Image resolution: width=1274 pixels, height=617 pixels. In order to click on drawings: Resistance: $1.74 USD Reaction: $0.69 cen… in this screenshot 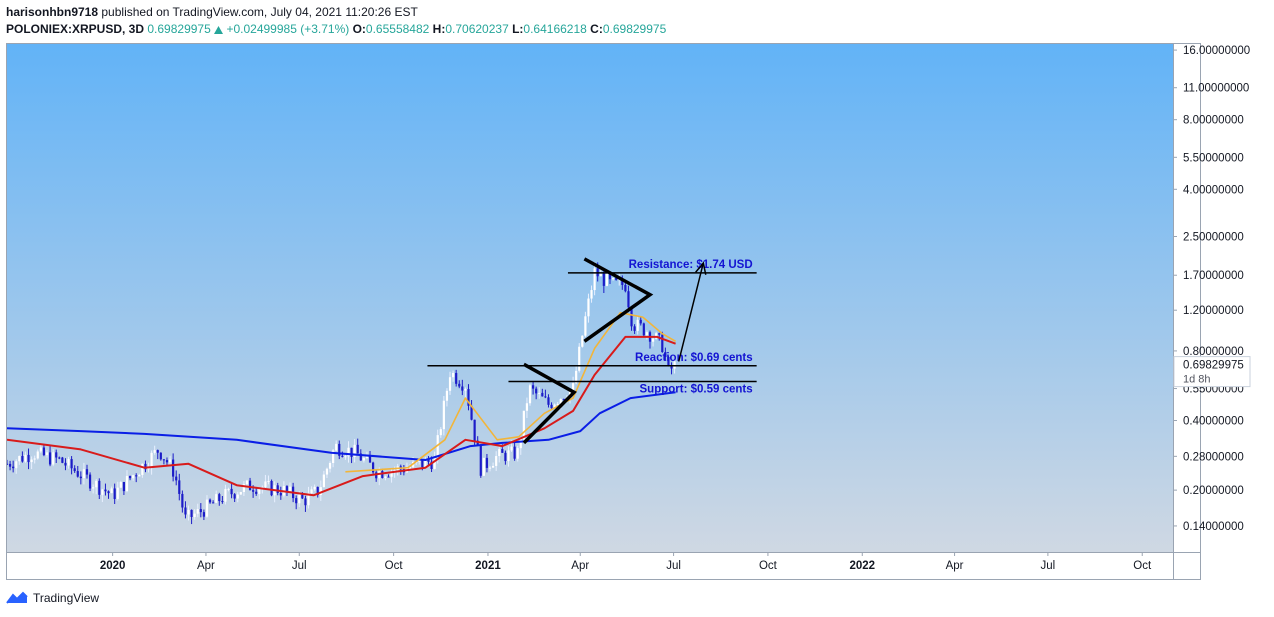, I will do `click(592, 351)`.